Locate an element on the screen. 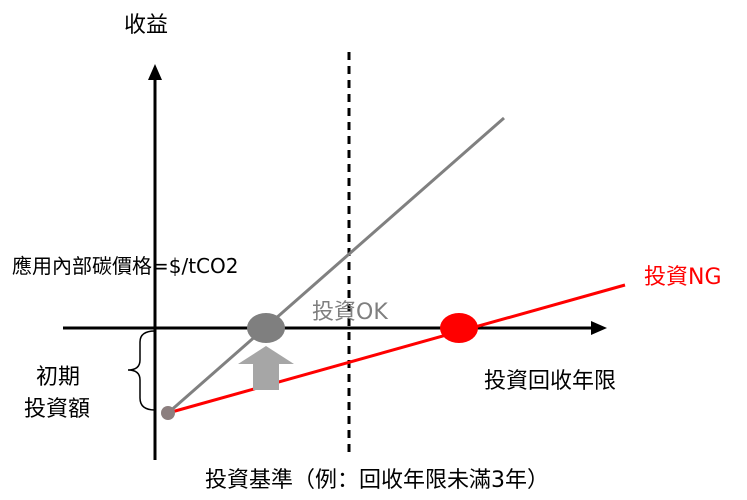  initial-investment-label-line2: 投資額 is located at coordinates (57, 409).